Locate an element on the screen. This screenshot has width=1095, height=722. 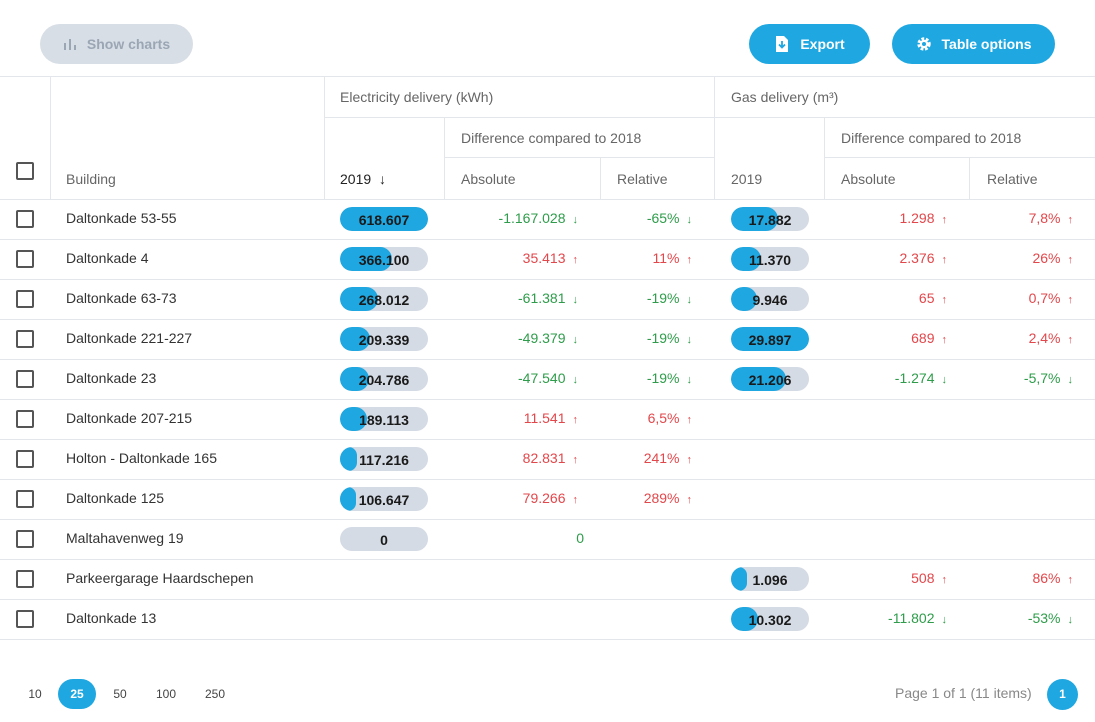
gas-relative: 0,7% ↑ is located at coordinates (1051, 298).